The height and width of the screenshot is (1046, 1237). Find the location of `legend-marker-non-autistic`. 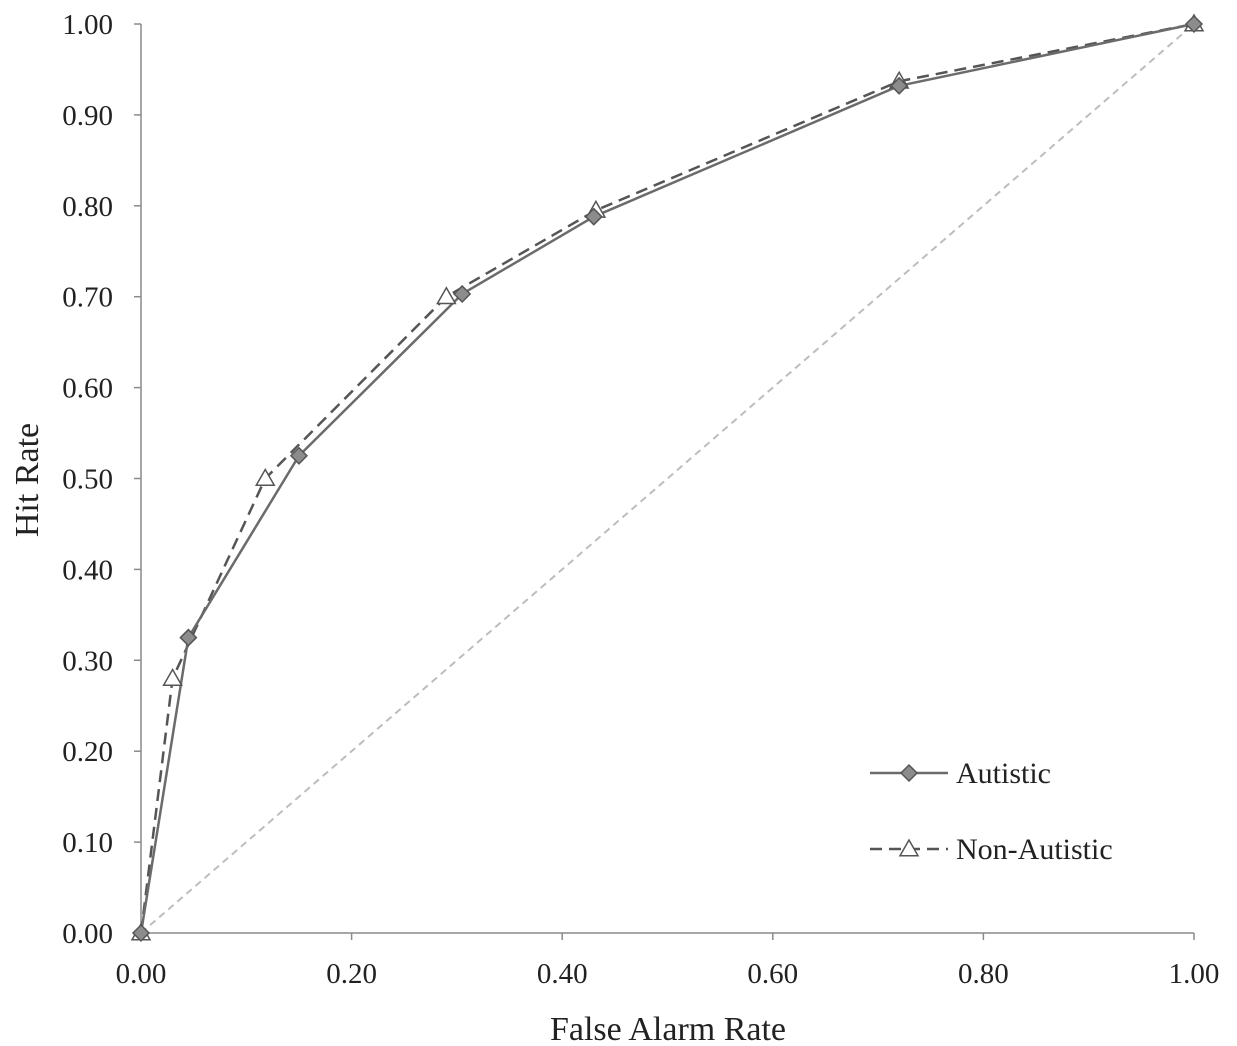

legend-marker-non-autistic is located at coordinates (909, 847).